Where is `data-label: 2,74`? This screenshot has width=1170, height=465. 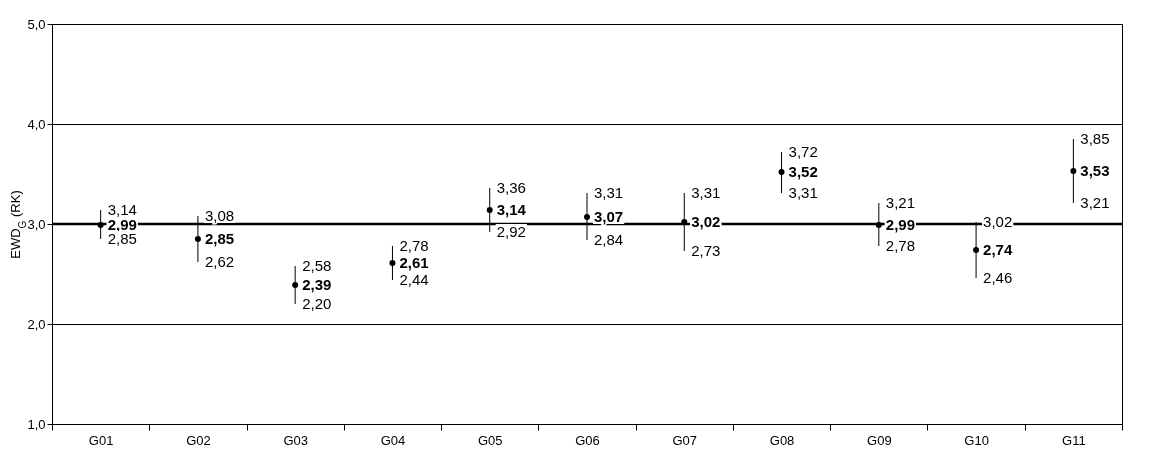 data-label: 2,74 is located at coordinates (998, 249).